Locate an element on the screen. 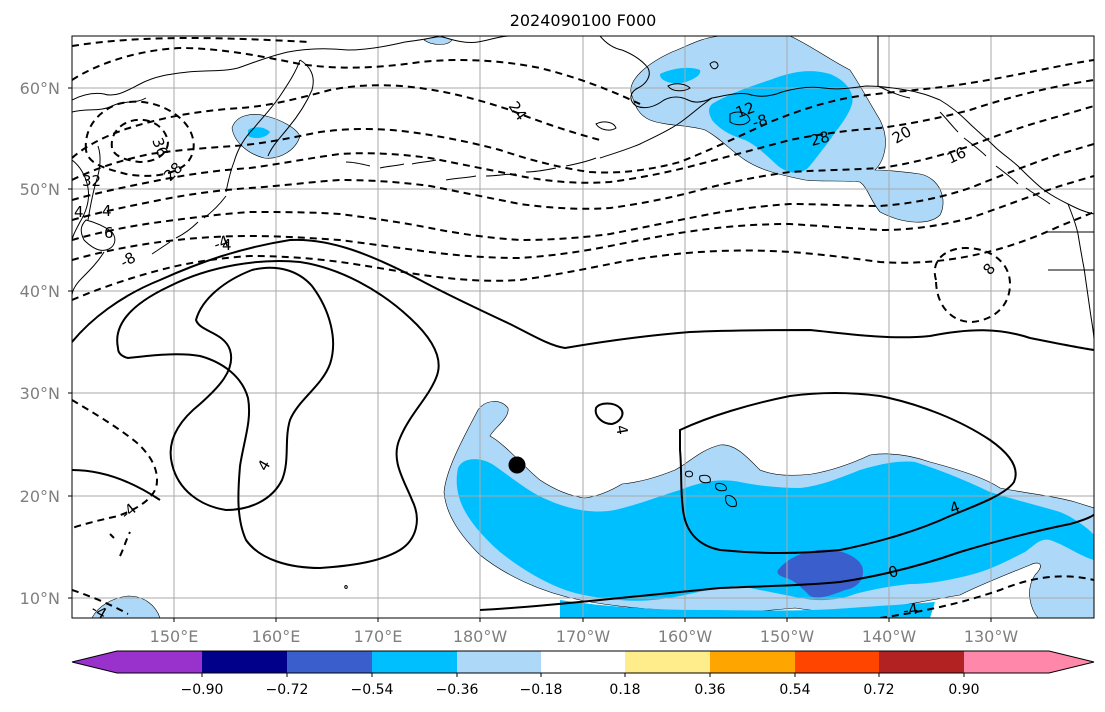  contour-label: 32 is located at coordinates (91, 181).